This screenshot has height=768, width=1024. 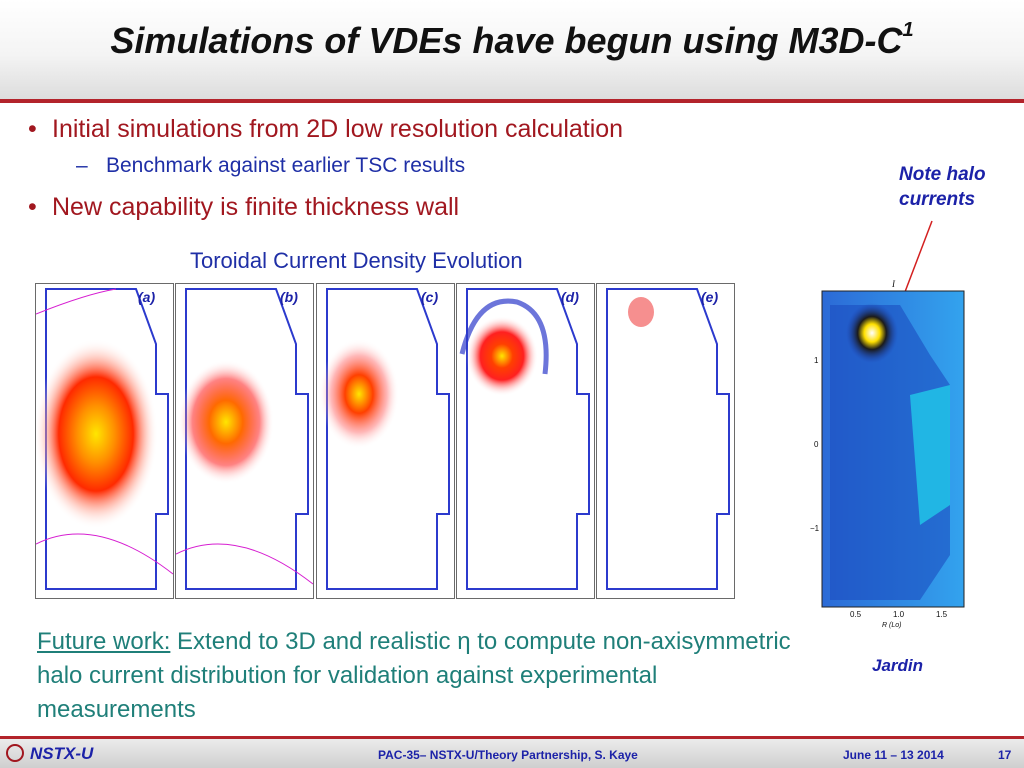 I want to click on future-work-lead: Future work:, so click(x=104, y=641).